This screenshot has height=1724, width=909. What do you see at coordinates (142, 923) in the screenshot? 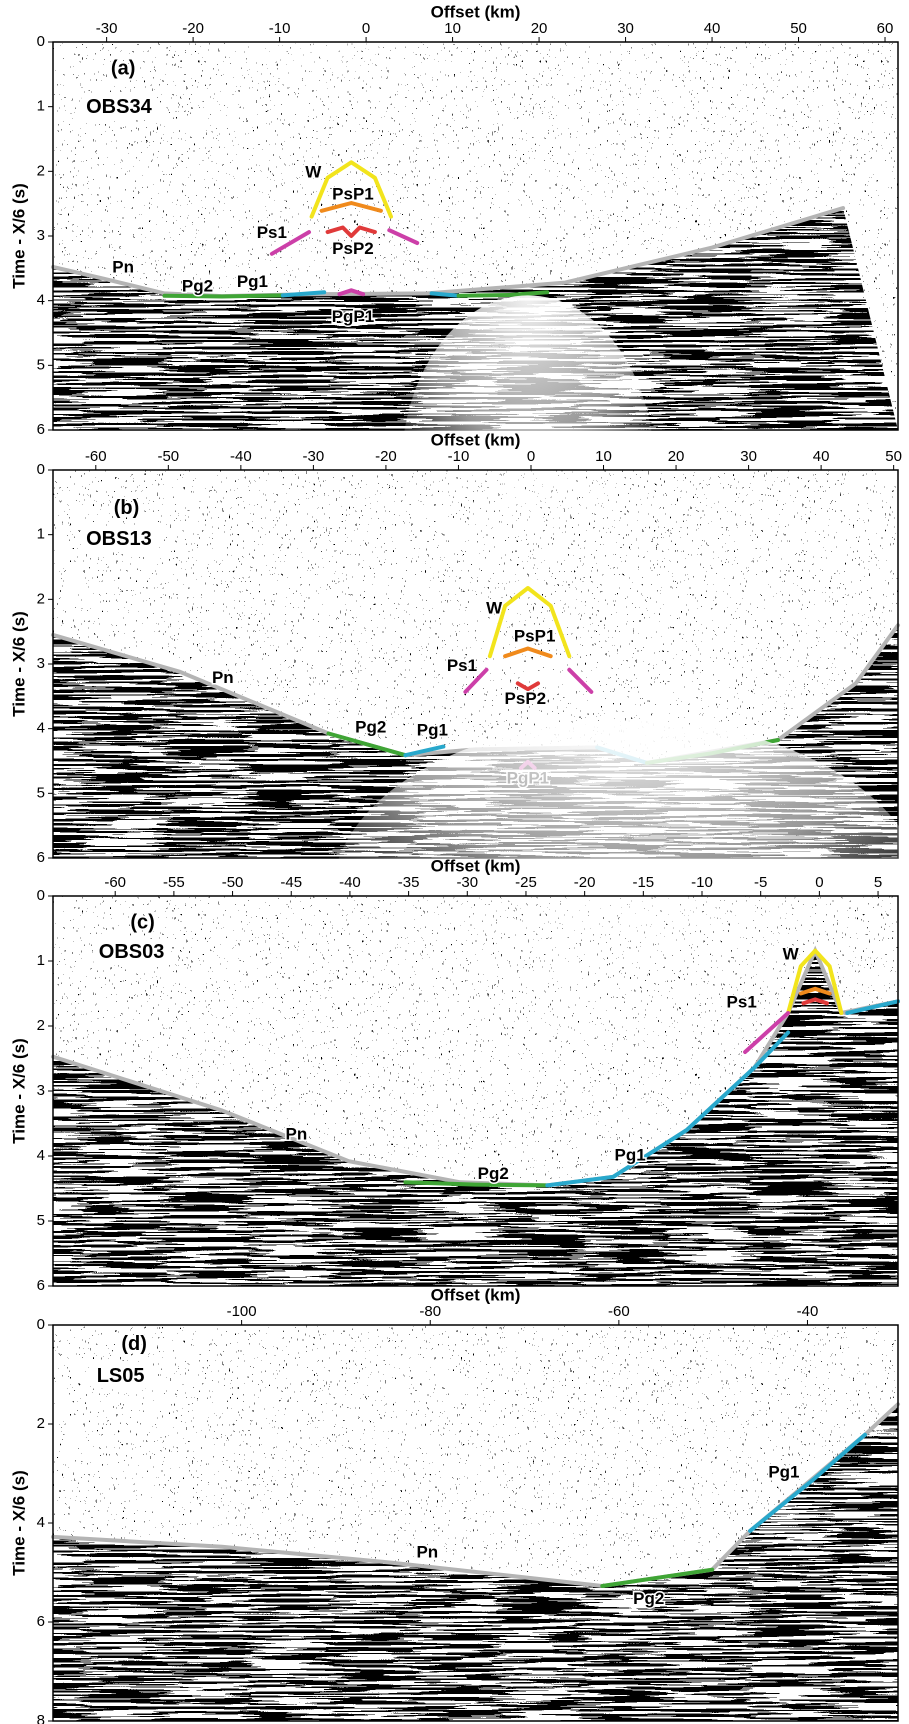
I see `panel-label: (c)` at bounding box center [142, 923].